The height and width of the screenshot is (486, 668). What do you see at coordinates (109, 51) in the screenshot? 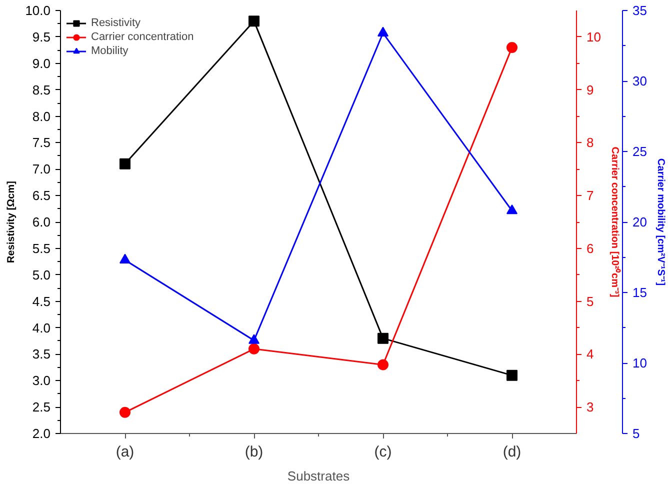
I see `legend-label: Mobility` at bounding box center [109, 51].